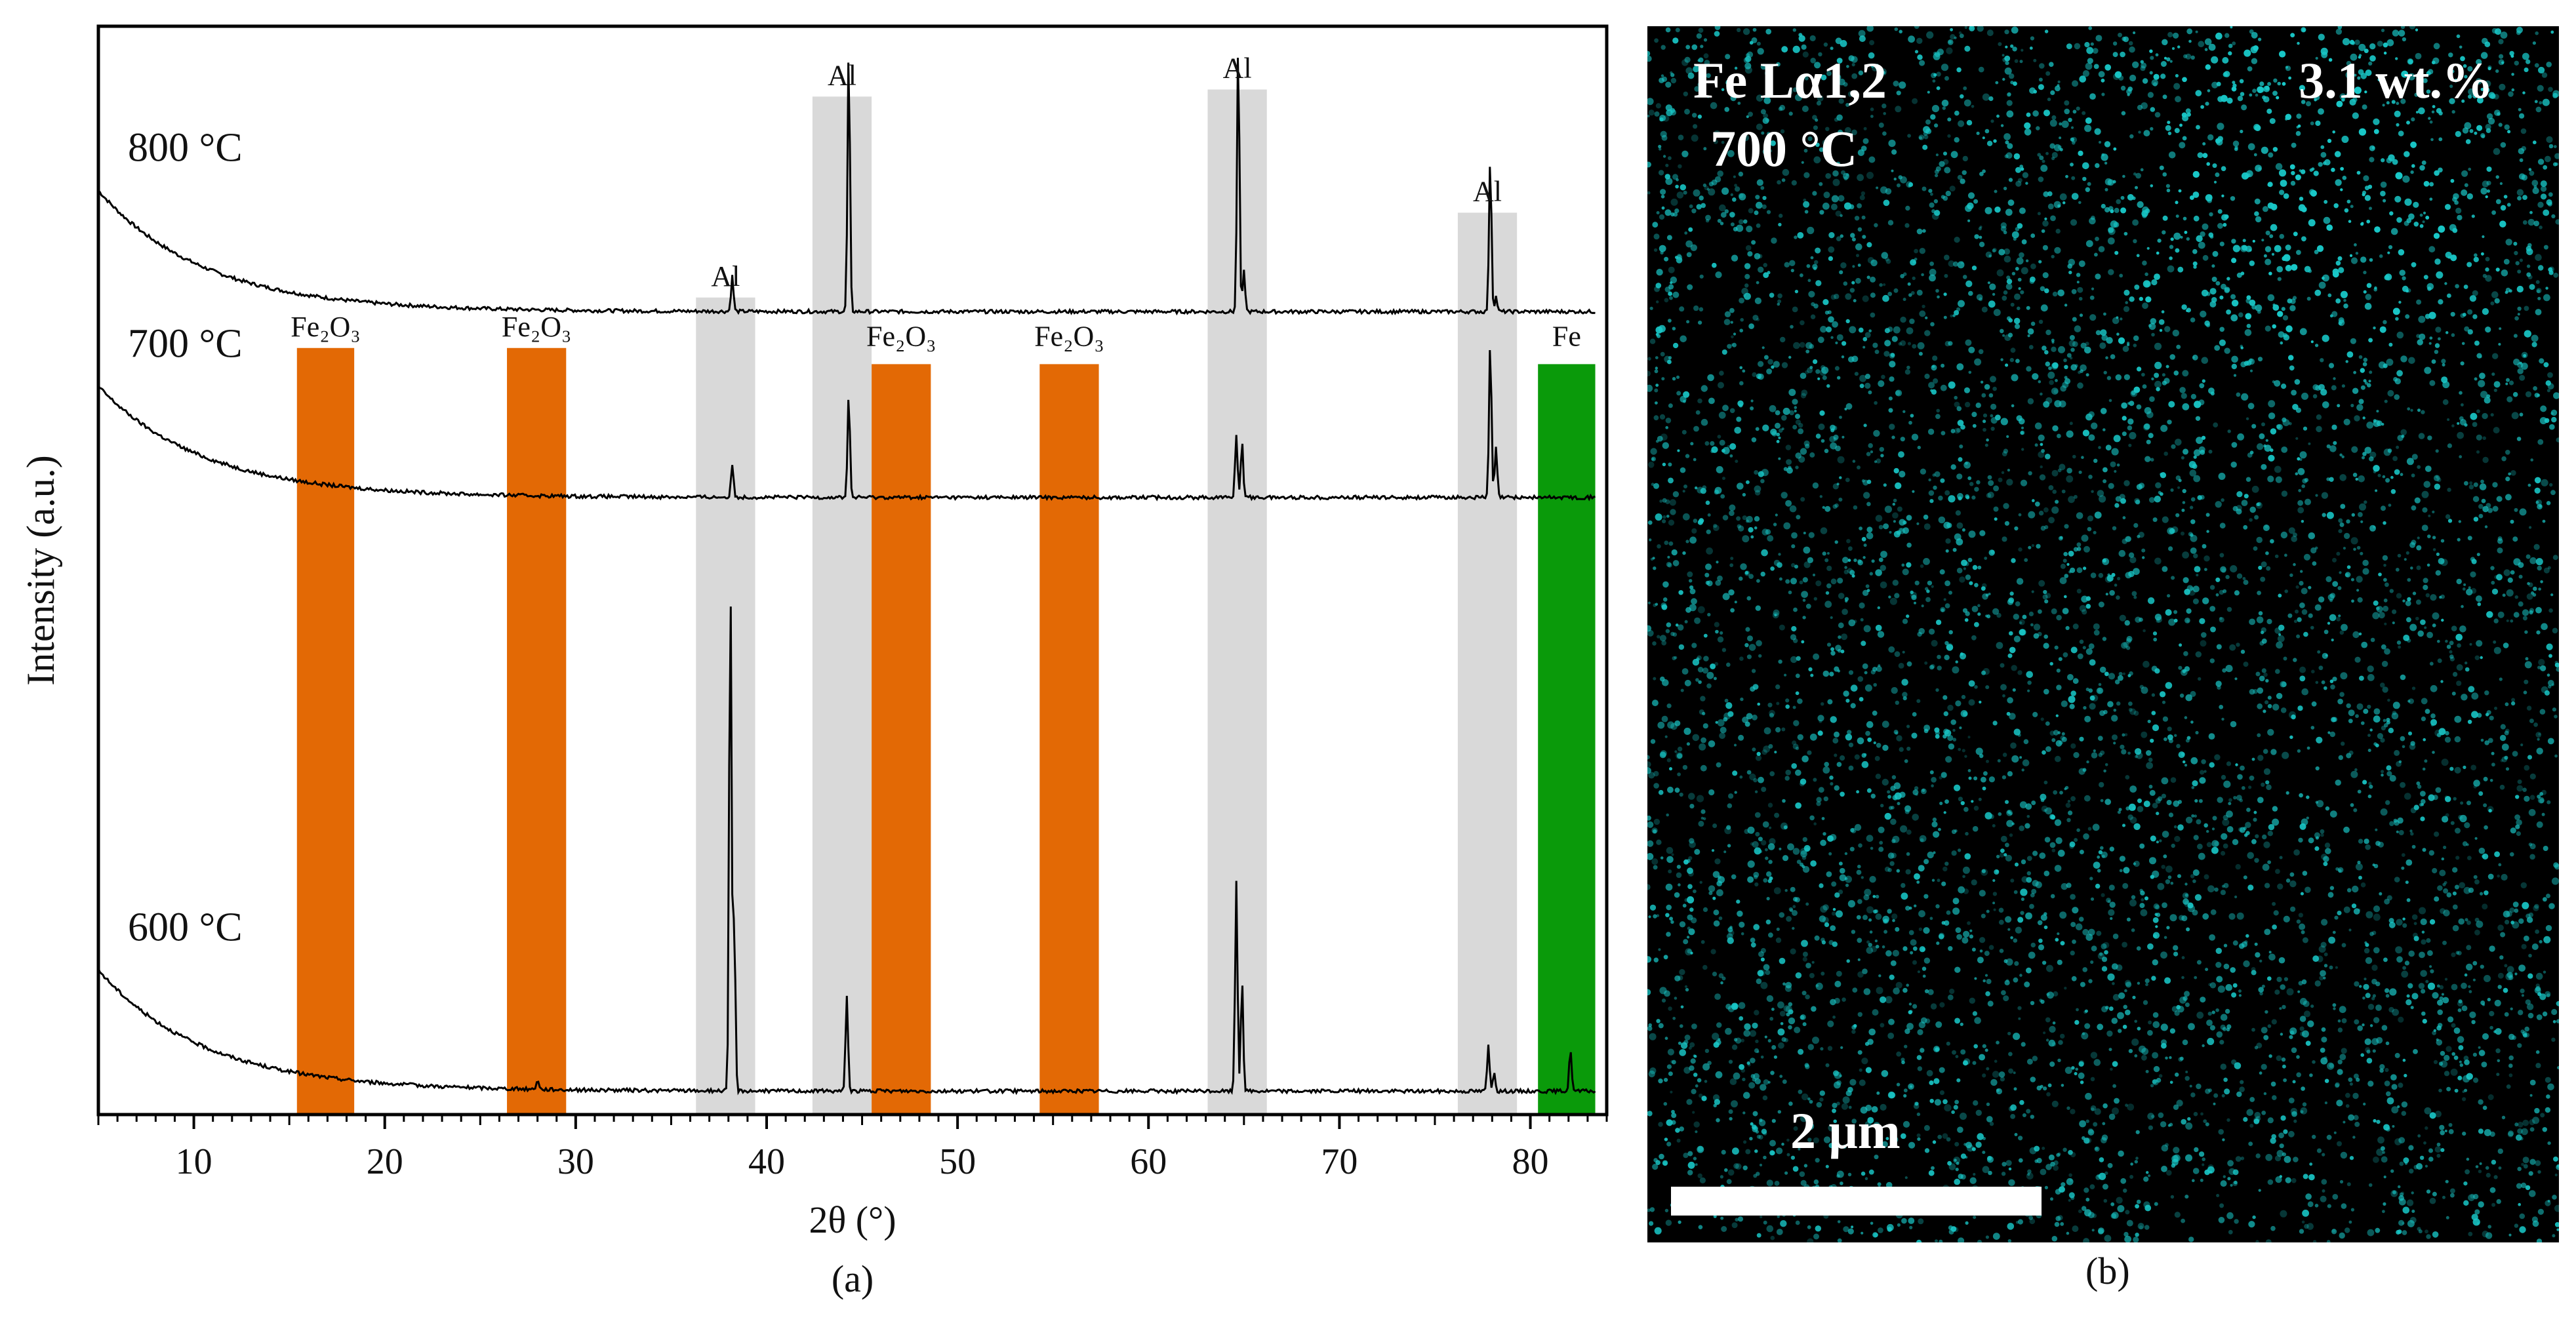 This screenshot has height=1327, width=2576. I want to click on x-tick-label: 40, so click(766, 1162).